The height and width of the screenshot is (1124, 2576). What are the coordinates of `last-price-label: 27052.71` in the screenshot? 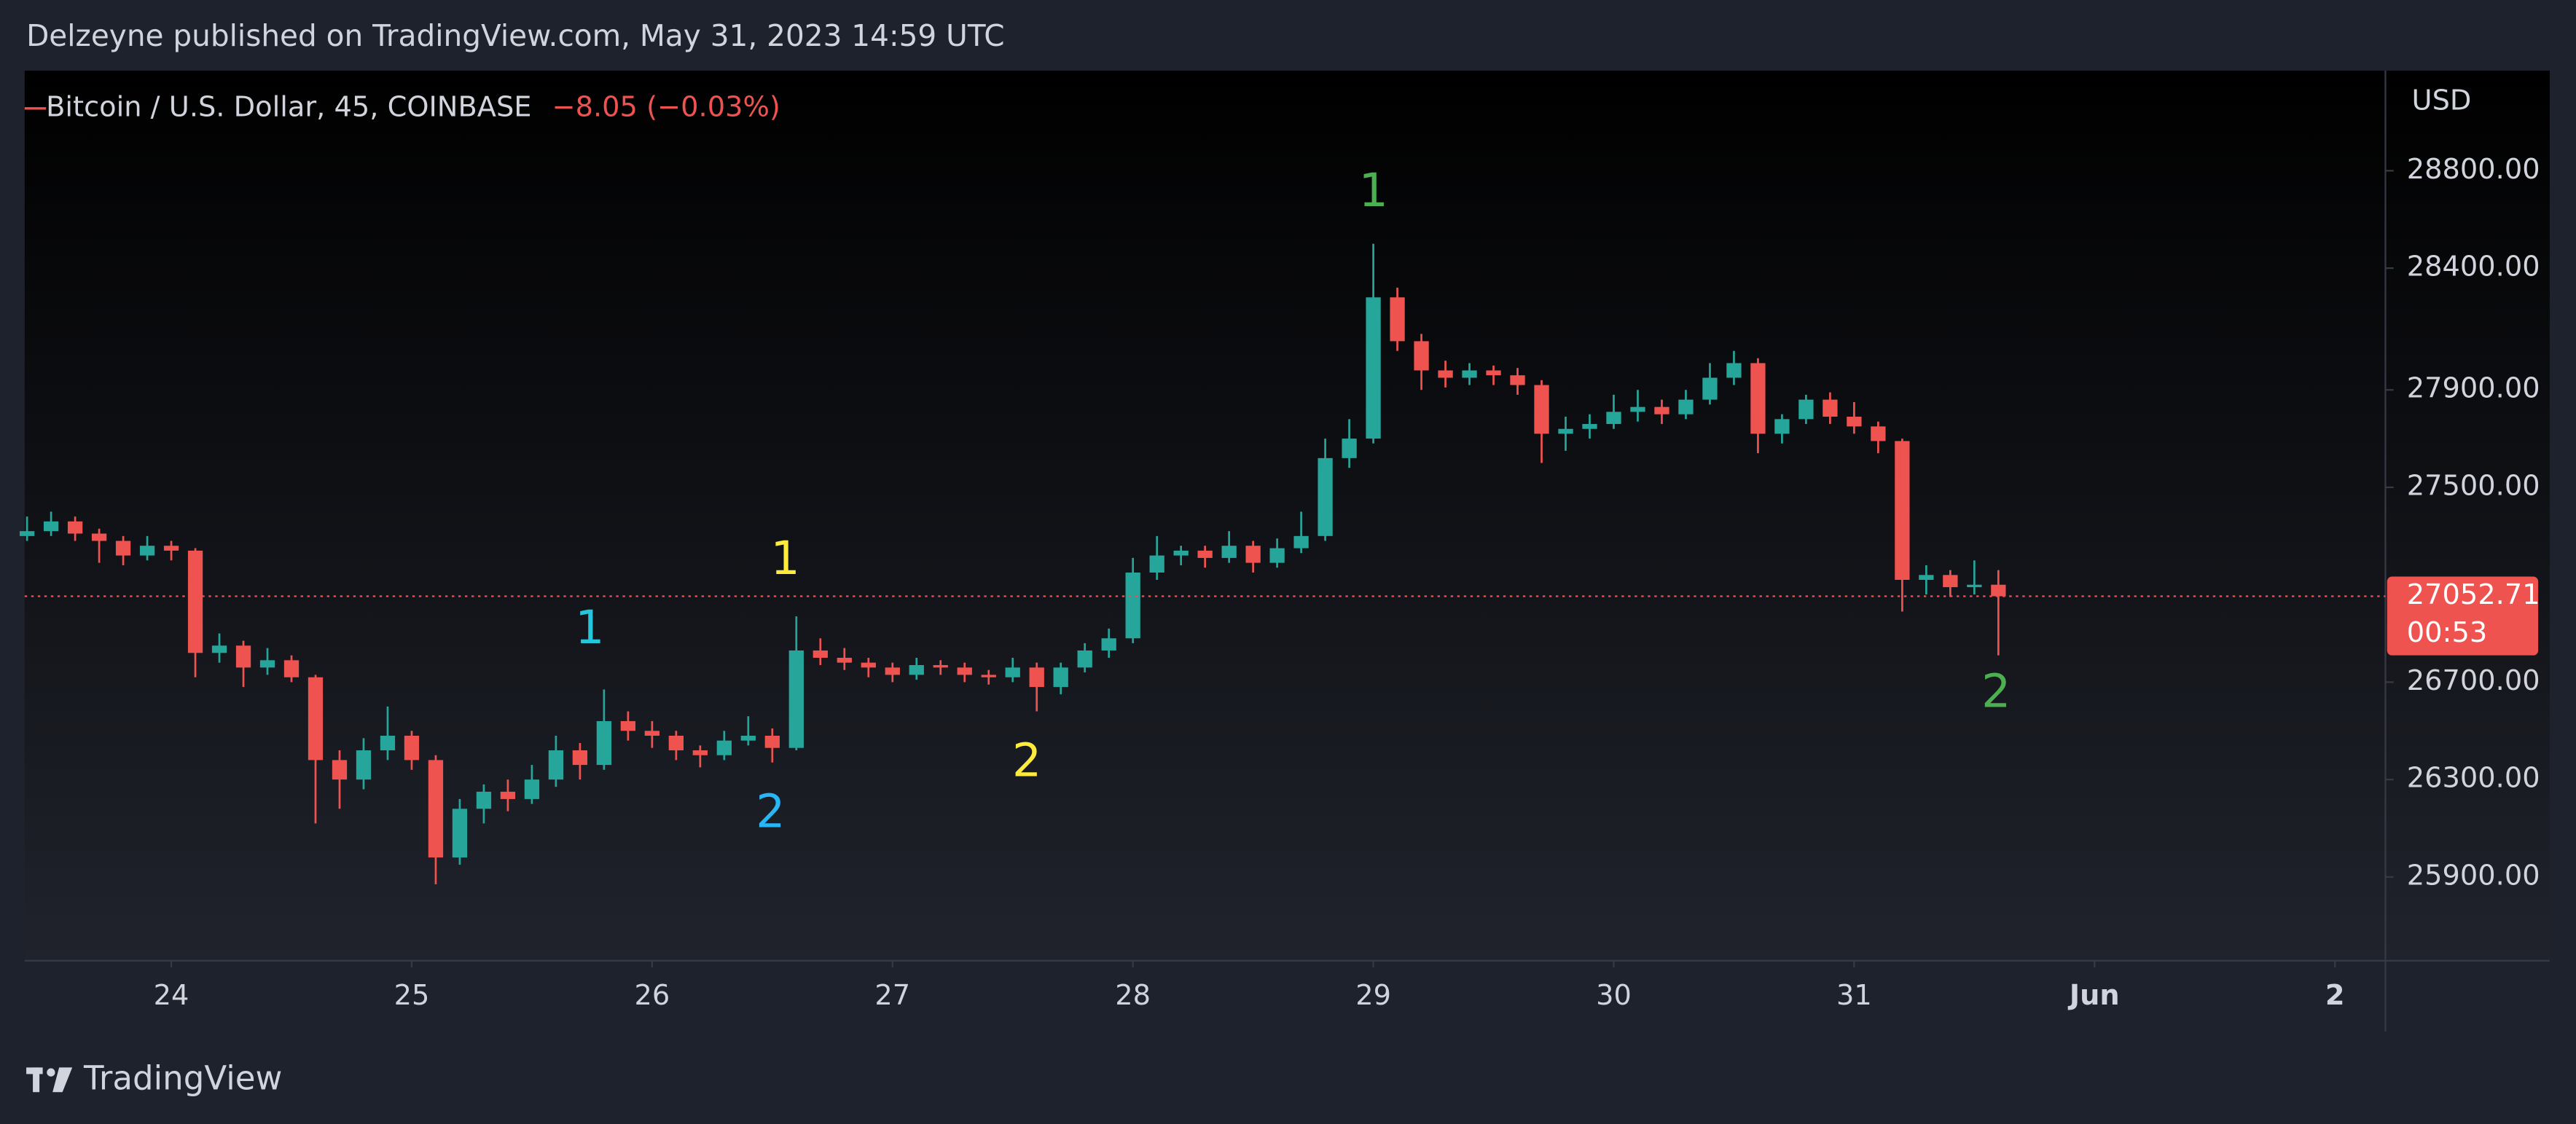 It's located at (2473, 595).